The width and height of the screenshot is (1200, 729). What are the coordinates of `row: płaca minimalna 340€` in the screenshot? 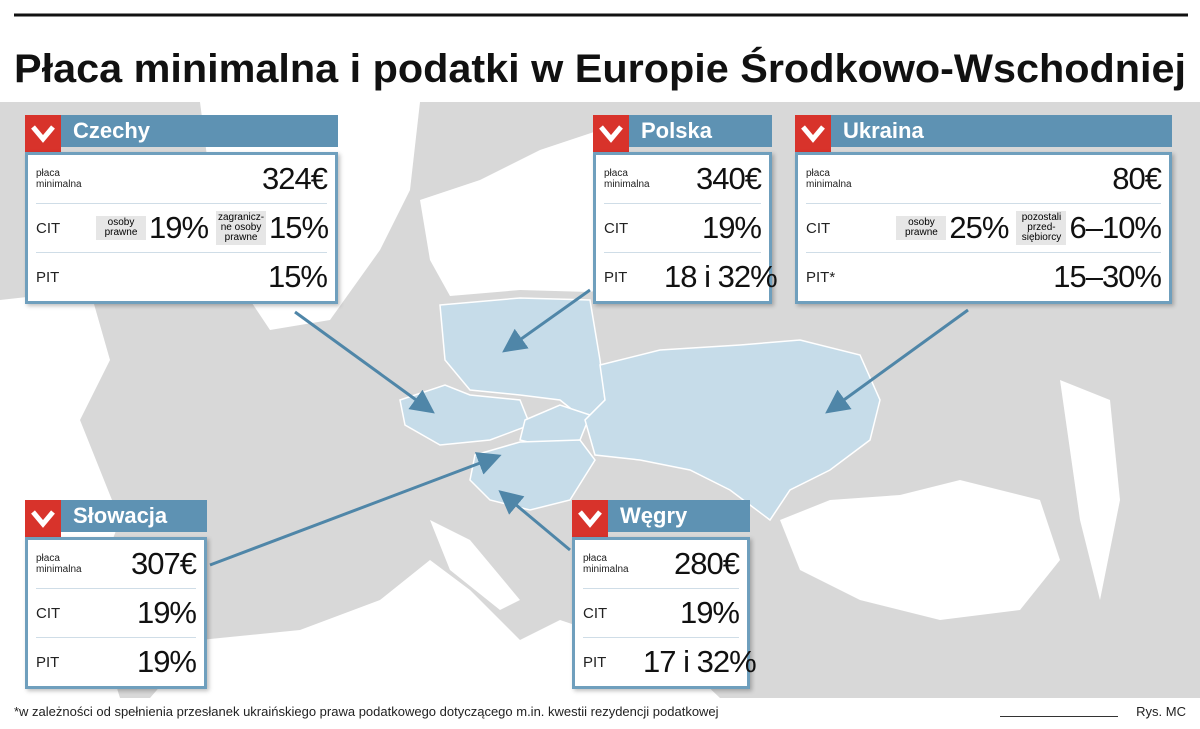 It's located at (683, 179).